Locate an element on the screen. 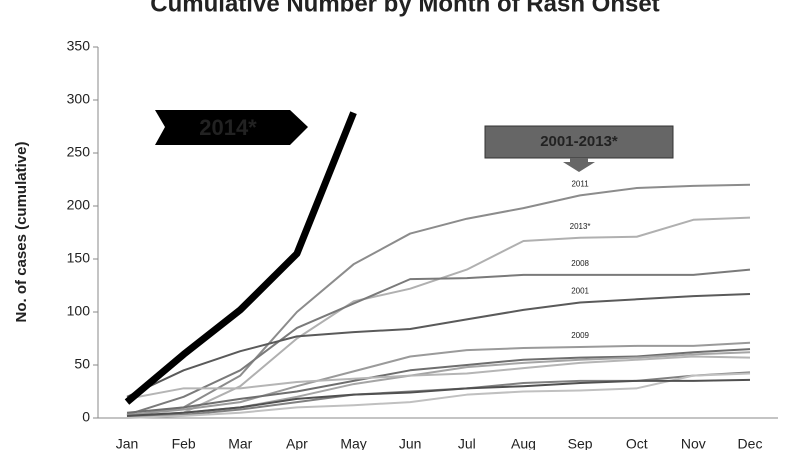  x-tick-label: Jan is located at coordinates (127, 443).